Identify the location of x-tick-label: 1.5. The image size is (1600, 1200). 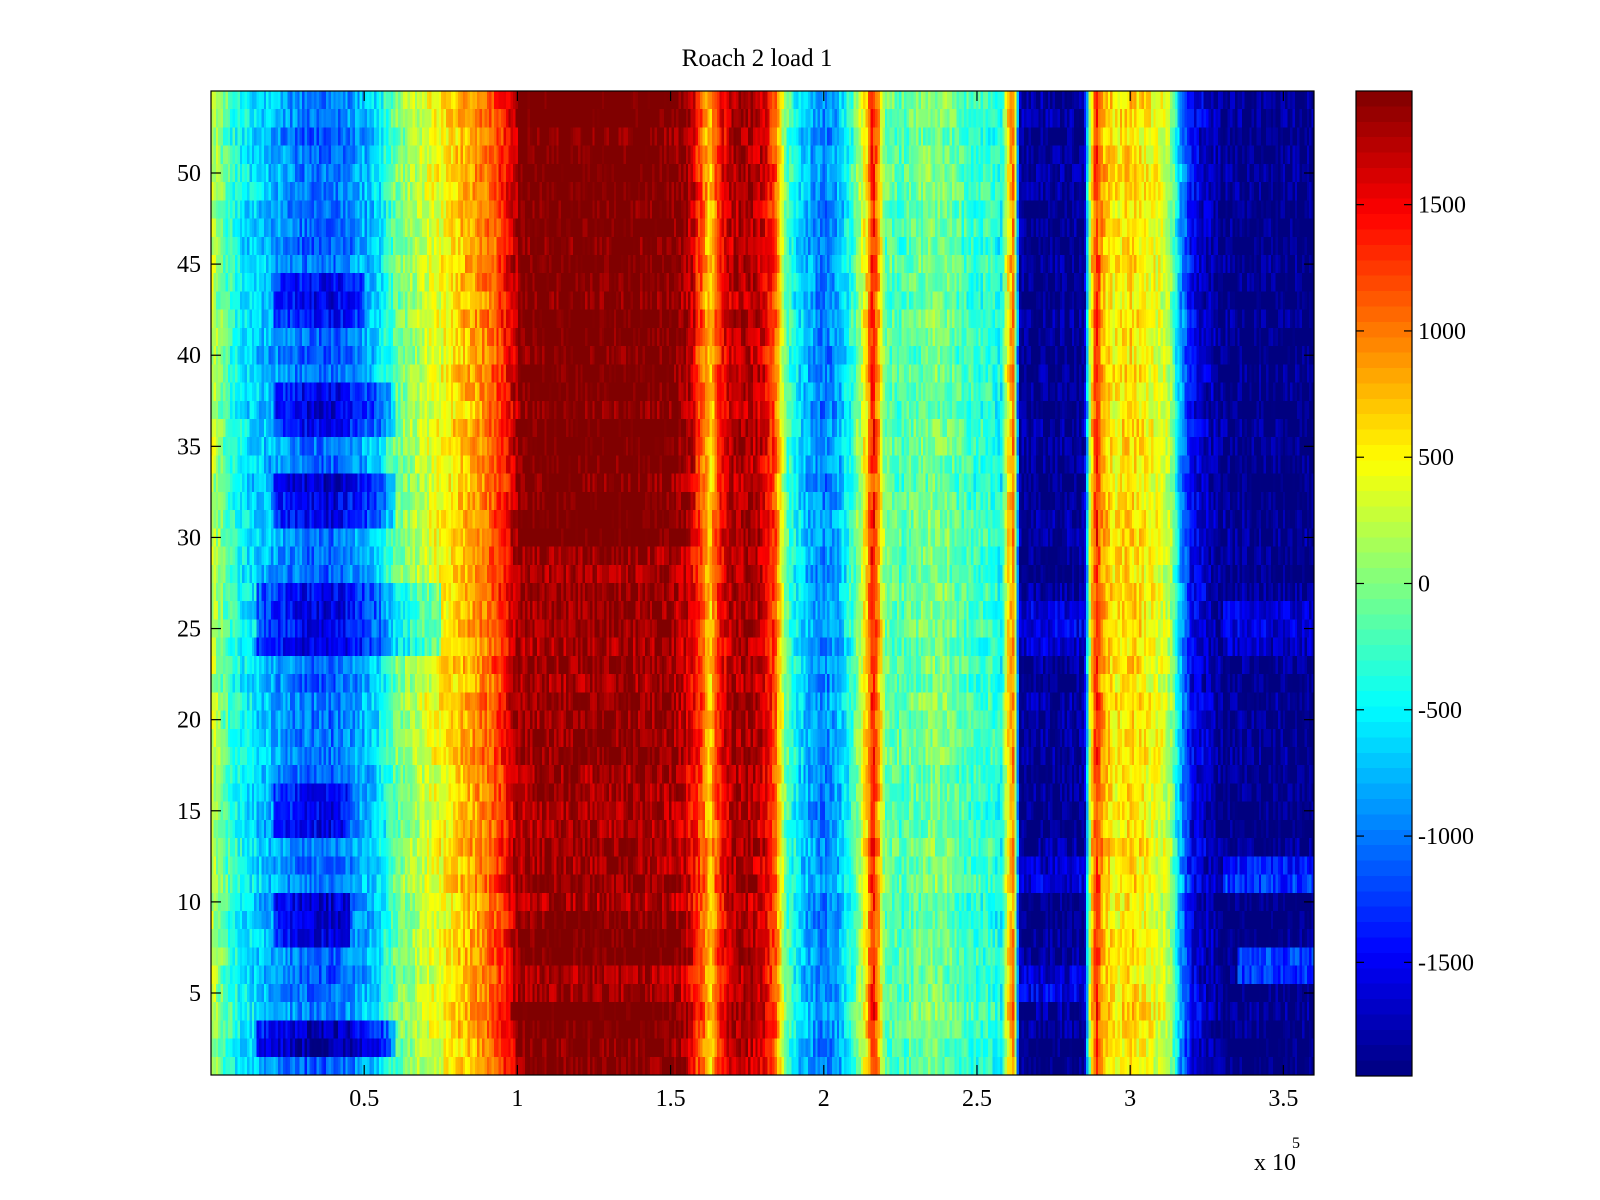
(671, 1099).